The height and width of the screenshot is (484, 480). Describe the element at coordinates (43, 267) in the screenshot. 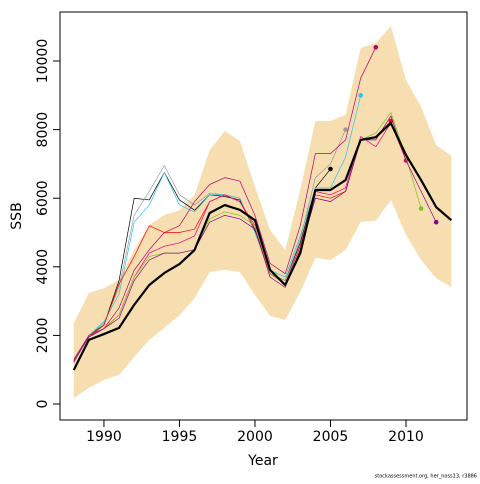

I see `y-tick-label: 4000` at that location.